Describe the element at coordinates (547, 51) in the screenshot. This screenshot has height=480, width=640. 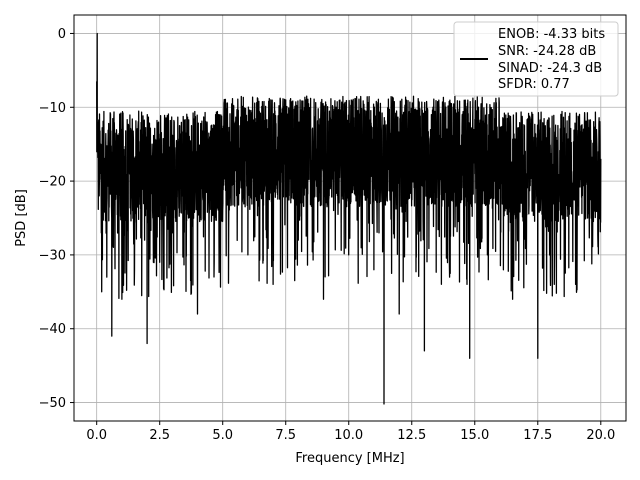
I see `legend-snr: SNR: -24.28 dB` at that location.